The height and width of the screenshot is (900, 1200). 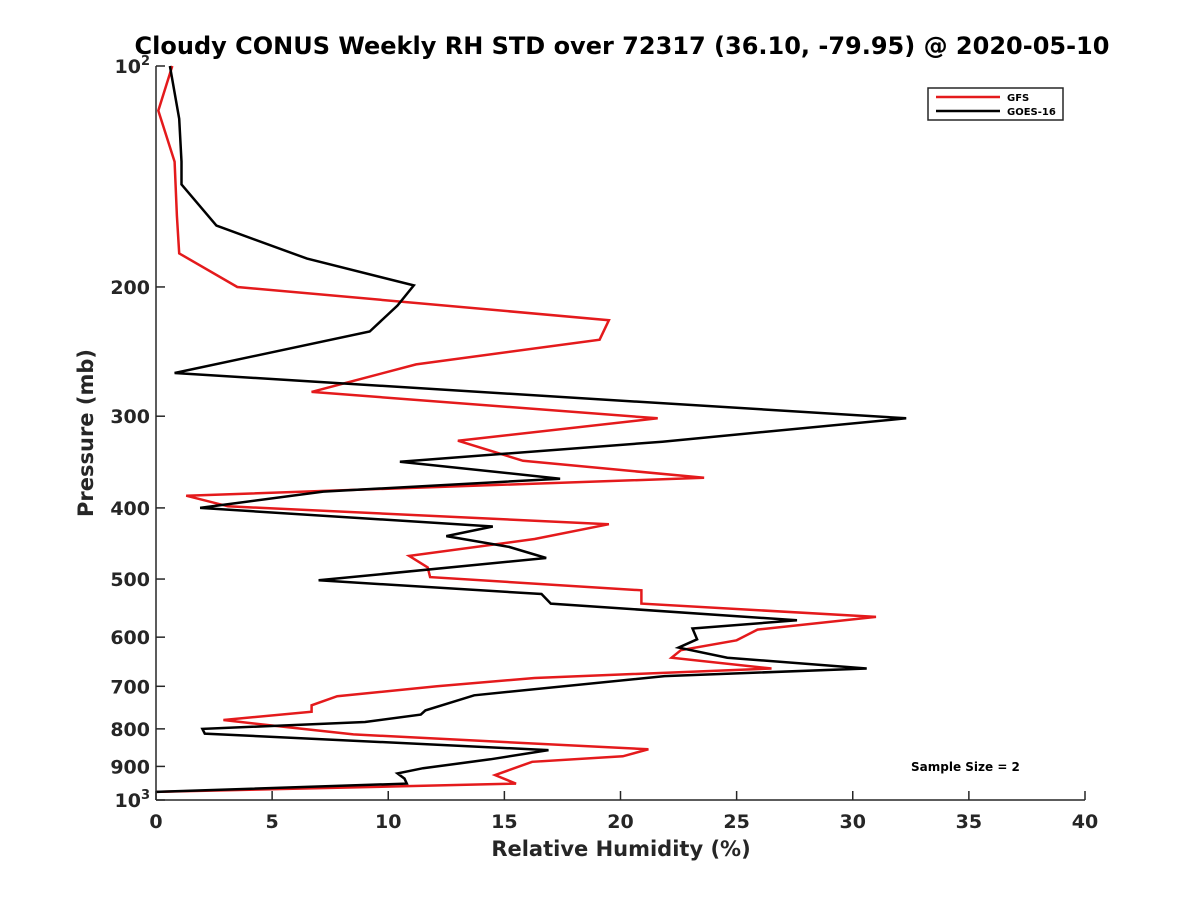 I want to click on x-ticks: 0 5 10 15 20 25 30 35 40, so click(x=623, y=812).